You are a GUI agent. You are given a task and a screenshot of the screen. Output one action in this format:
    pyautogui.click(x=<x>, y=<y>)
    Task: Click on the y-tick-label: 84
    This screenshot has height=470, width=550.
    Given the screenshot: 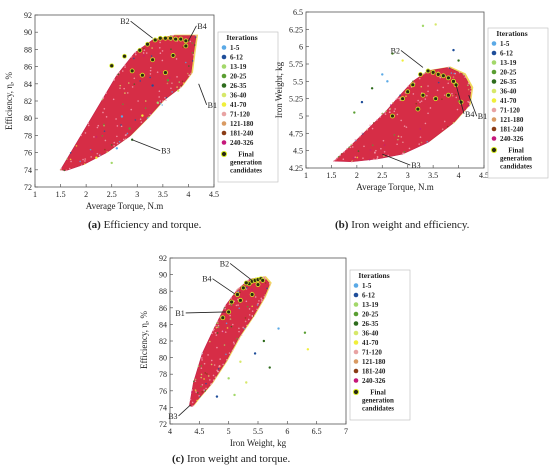 What is the action you would take?
    pyautogui.click(x=28, y=84)
    